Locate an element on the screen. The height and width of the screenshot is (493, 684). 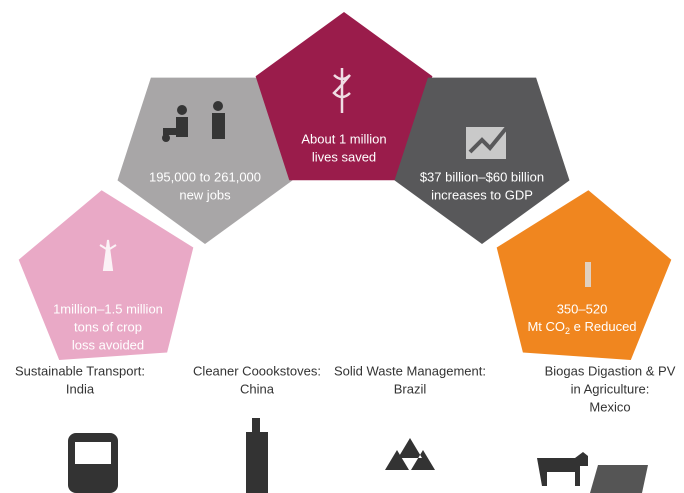
sector-label: Sustainable Transport: is located at coordinates (80, 370).